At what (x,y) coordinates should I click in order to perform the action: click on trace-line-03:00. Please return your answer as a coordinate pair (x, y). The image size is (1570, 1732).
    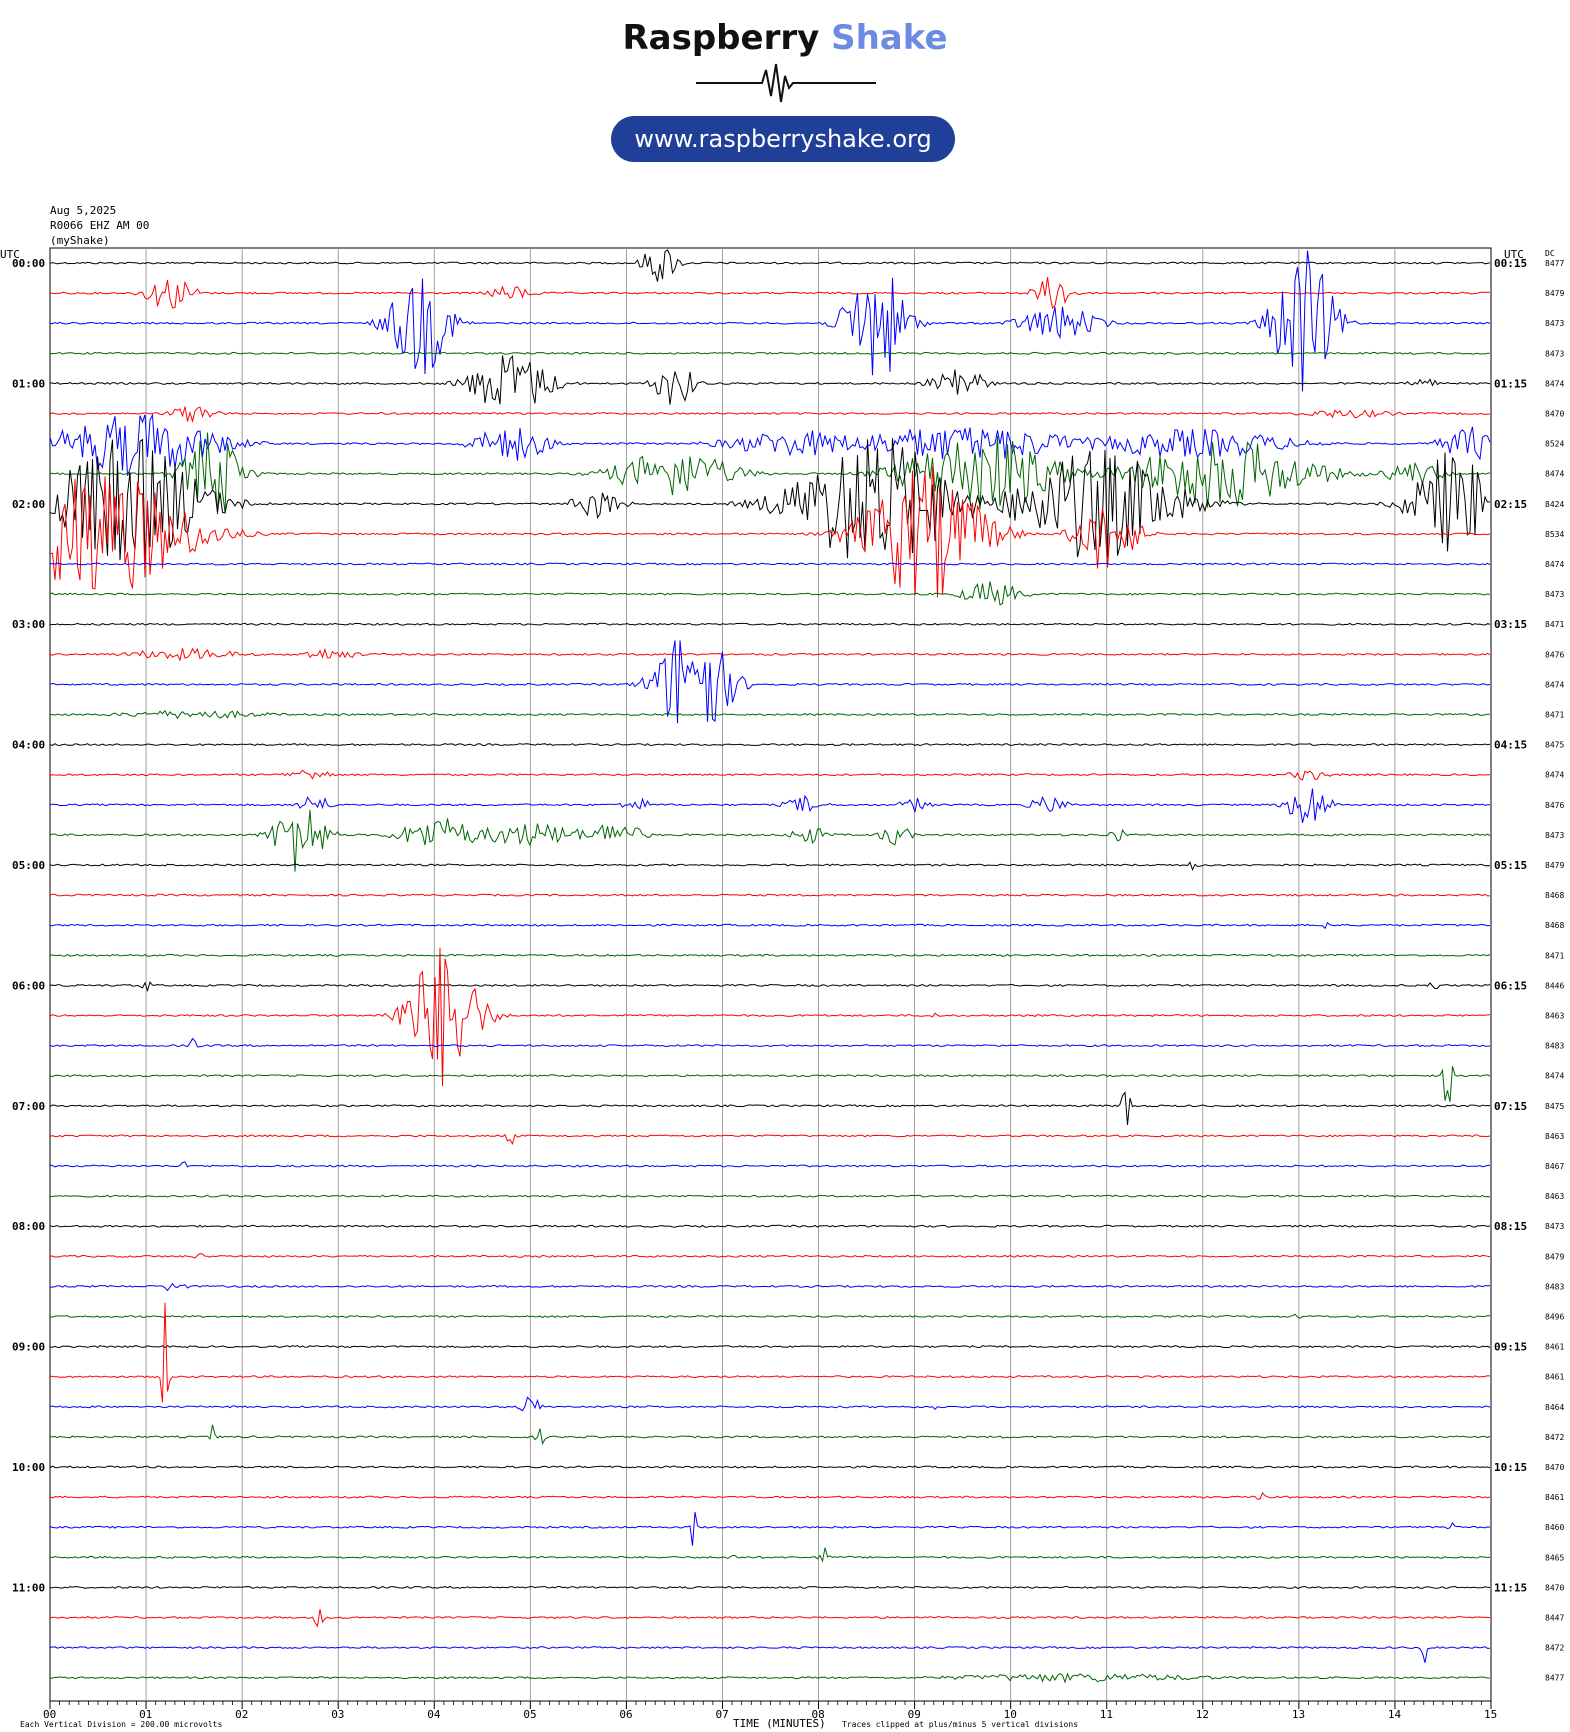
    Looking at the image, I should click on (770, 624).